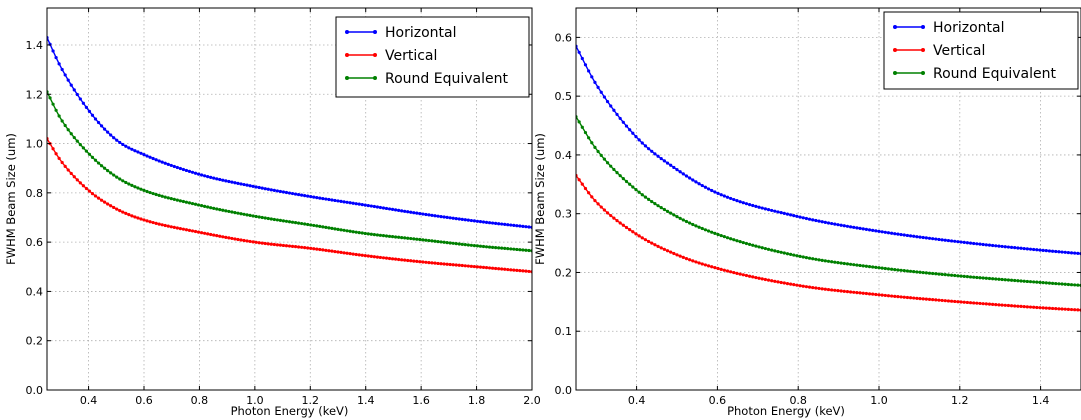 The image size is (1081, 420). Describe the element at coordinates (564, 37) in the screenshot. I see `y-tick-label: 0.6` at that location.